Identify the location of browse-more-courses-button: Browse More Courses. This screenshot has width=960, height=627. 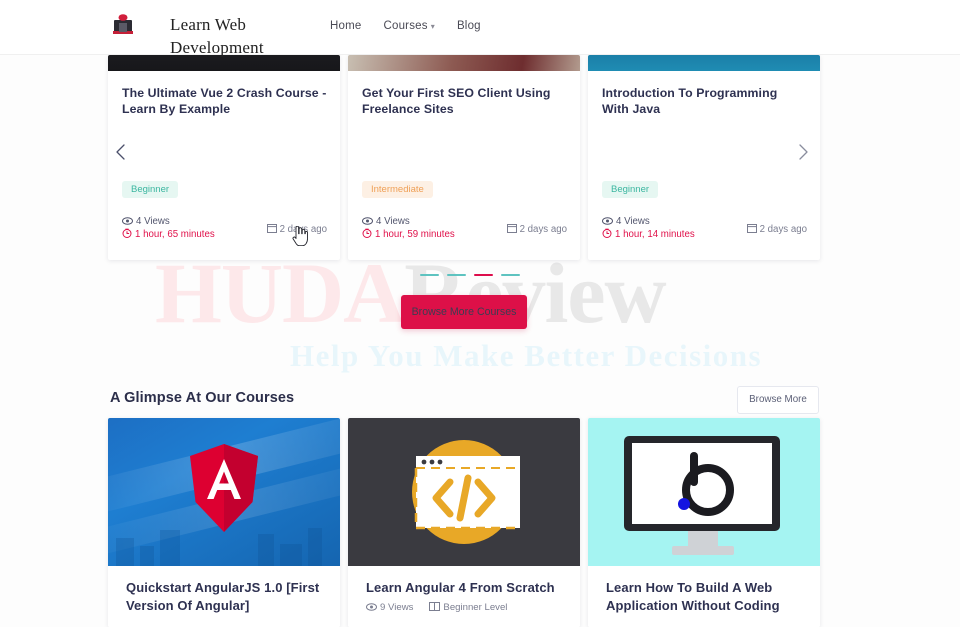
(464, 312).